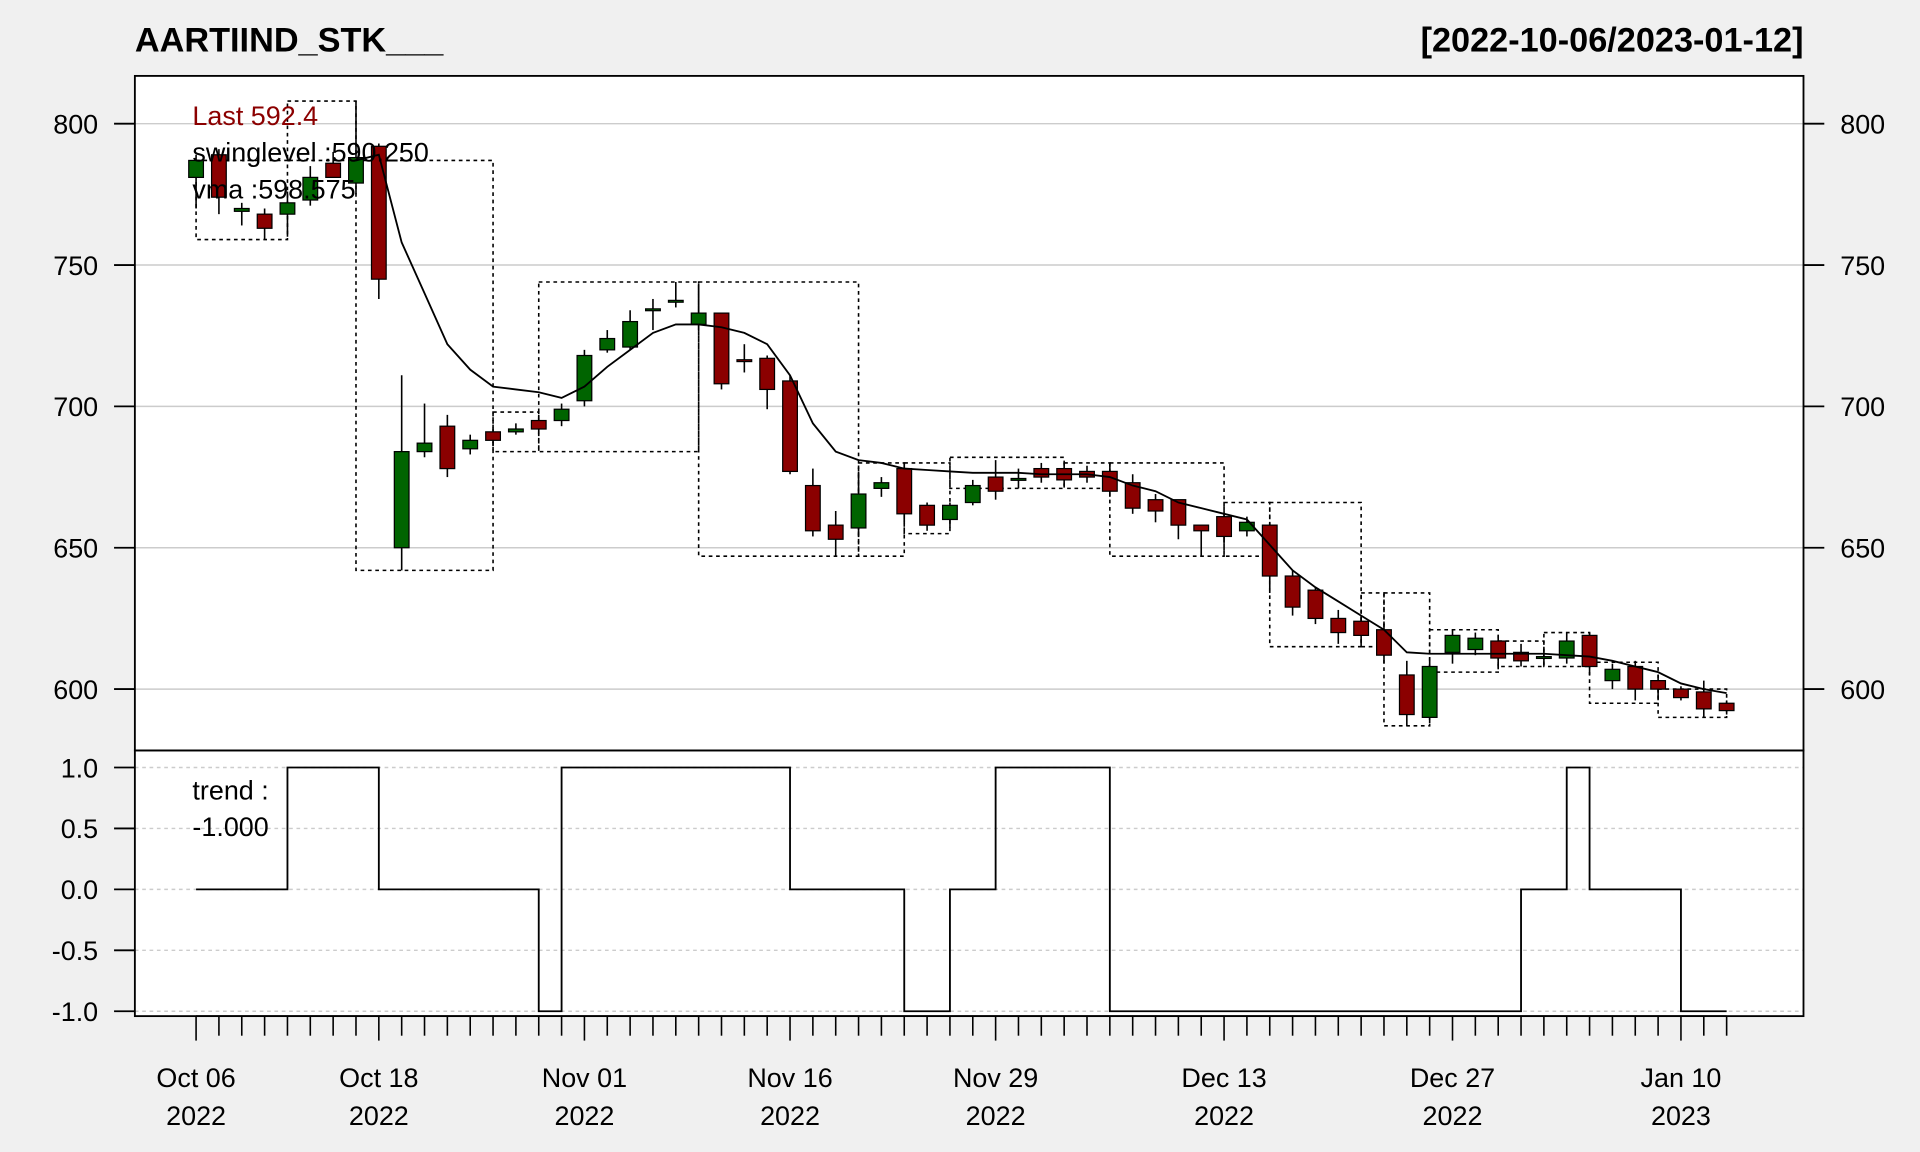 This screenshot has height=1152, width=1920. I want to click on y-tick-label: 1.0, so click(79, 768).